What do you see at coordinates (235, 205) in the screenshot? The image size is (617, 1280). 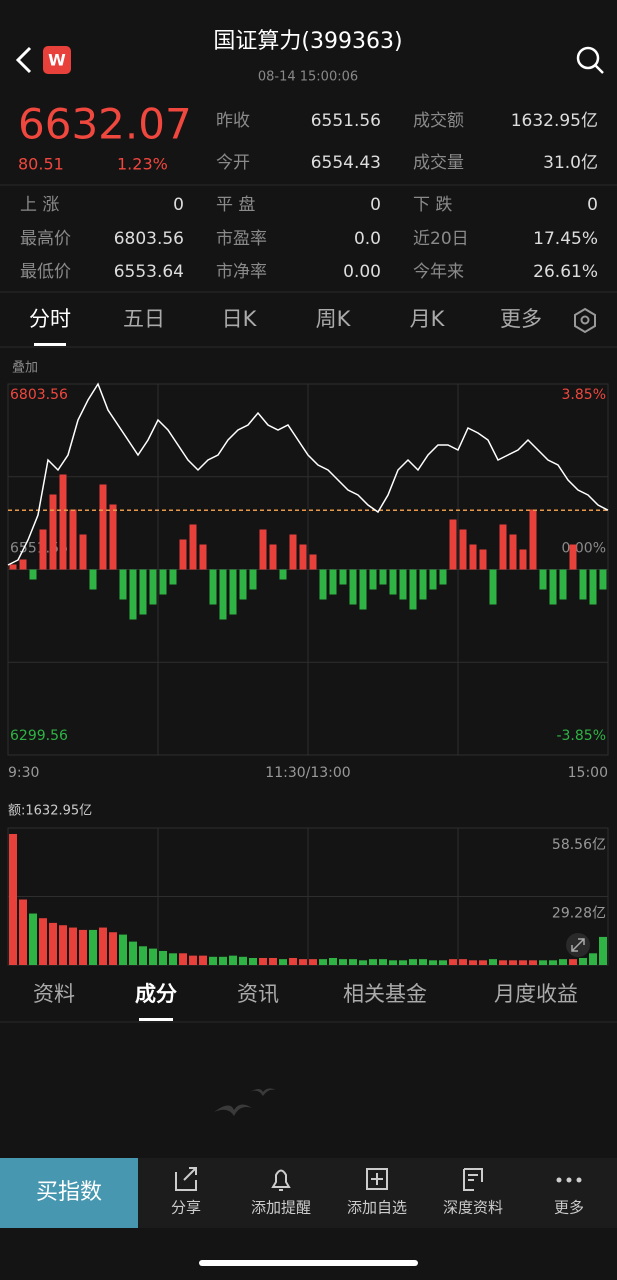 I see `stat-label: 平 盘` at bounding box center [235, 205].